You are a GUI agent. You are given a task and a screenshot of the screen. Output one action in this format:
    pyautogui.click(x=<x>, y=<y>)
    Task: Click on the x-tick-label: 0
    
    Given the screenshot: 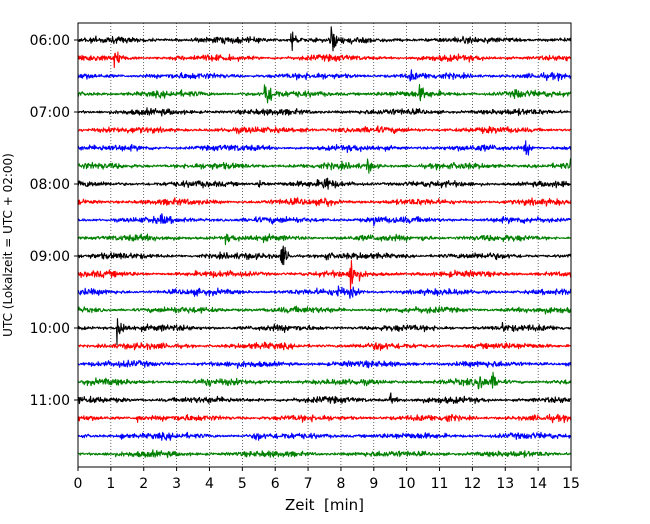 What is the action you would take?
    pyautogui.click(x=78, y=484)
    